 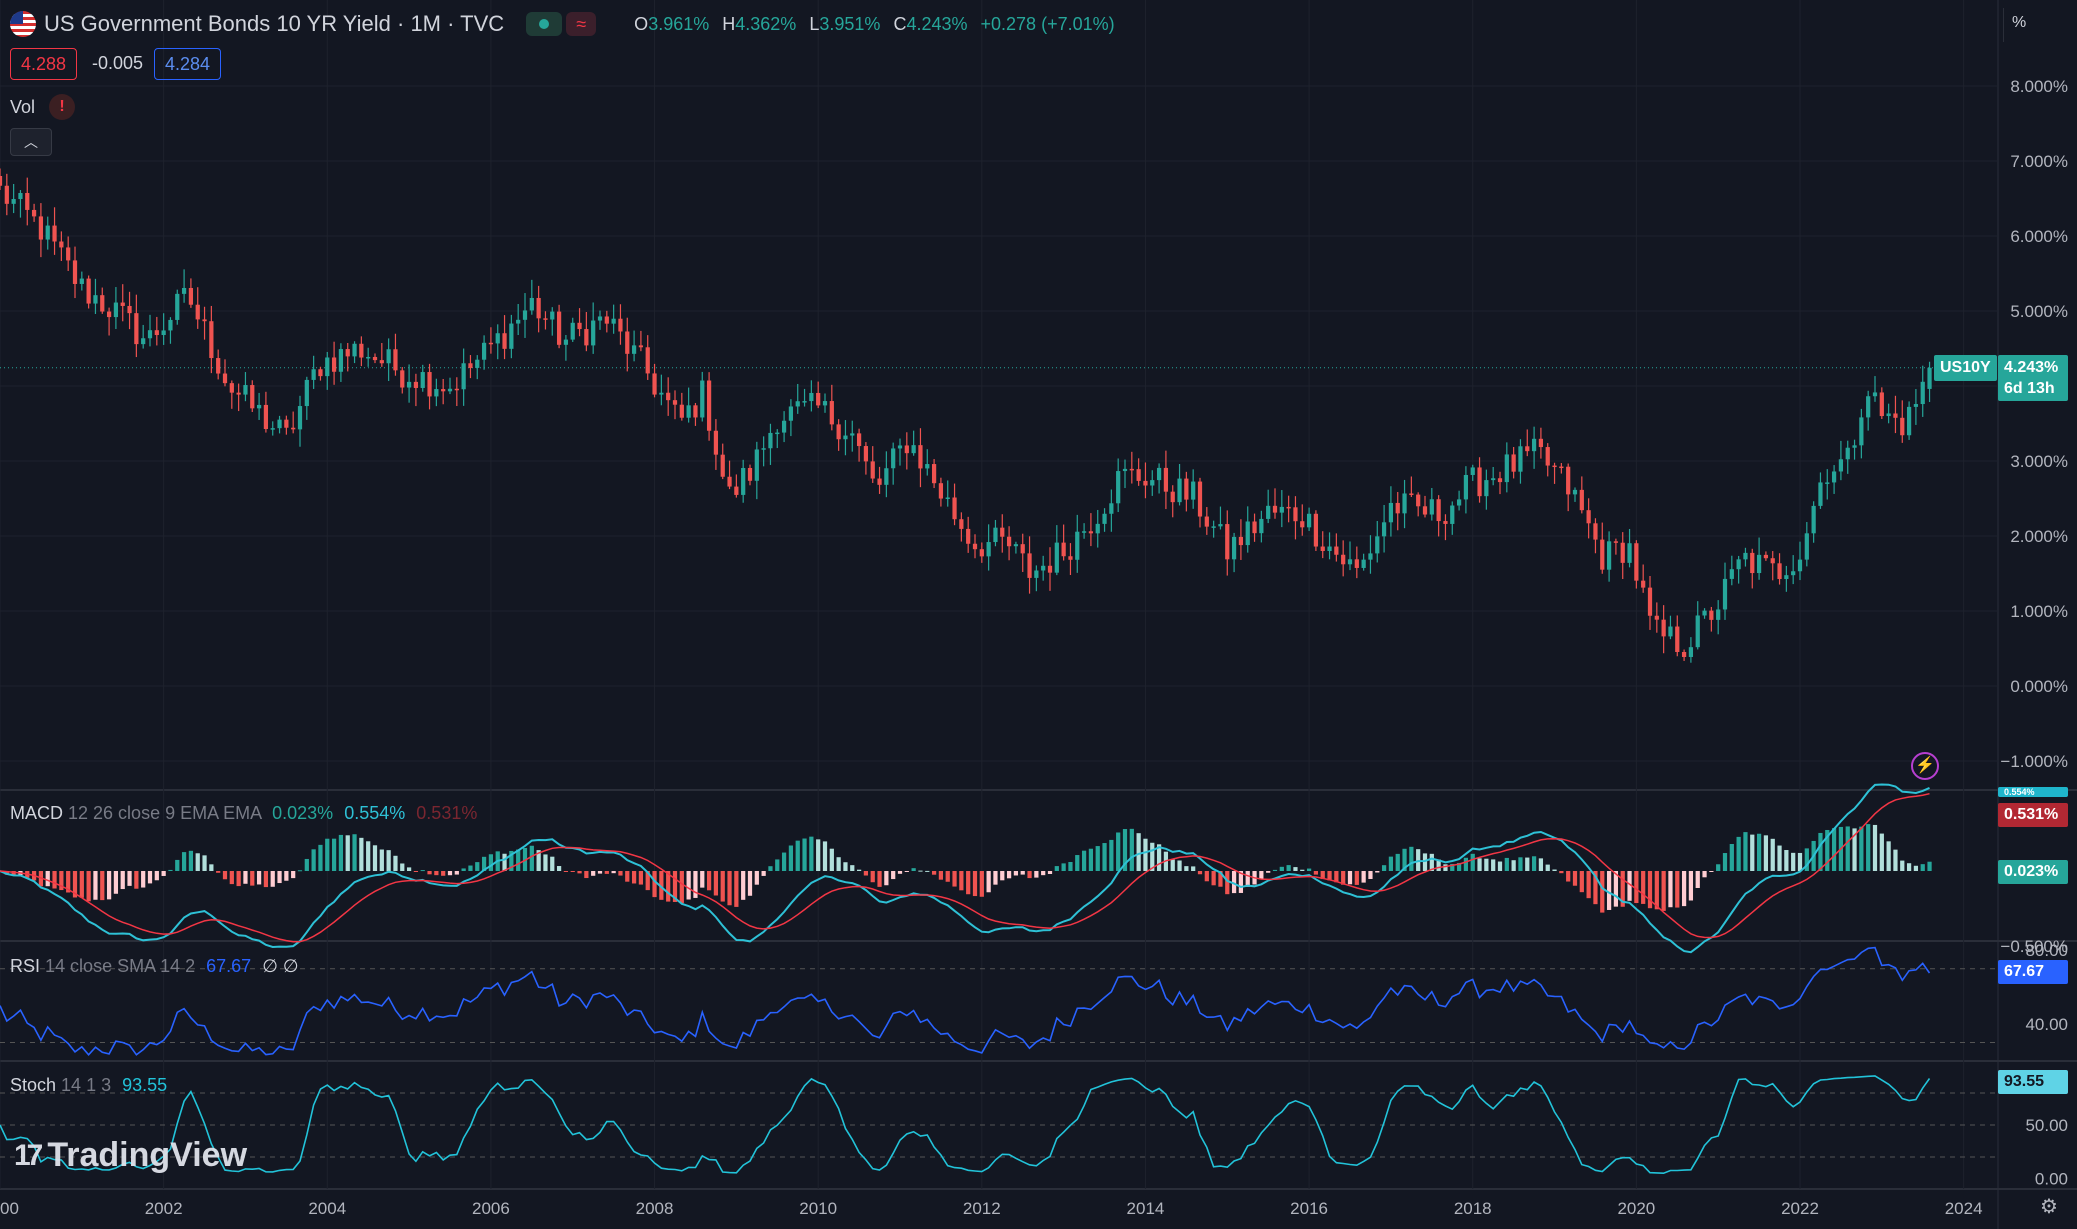 I want to click on stoch-tick-label: 50.00, so click(x=2046, y=1125).